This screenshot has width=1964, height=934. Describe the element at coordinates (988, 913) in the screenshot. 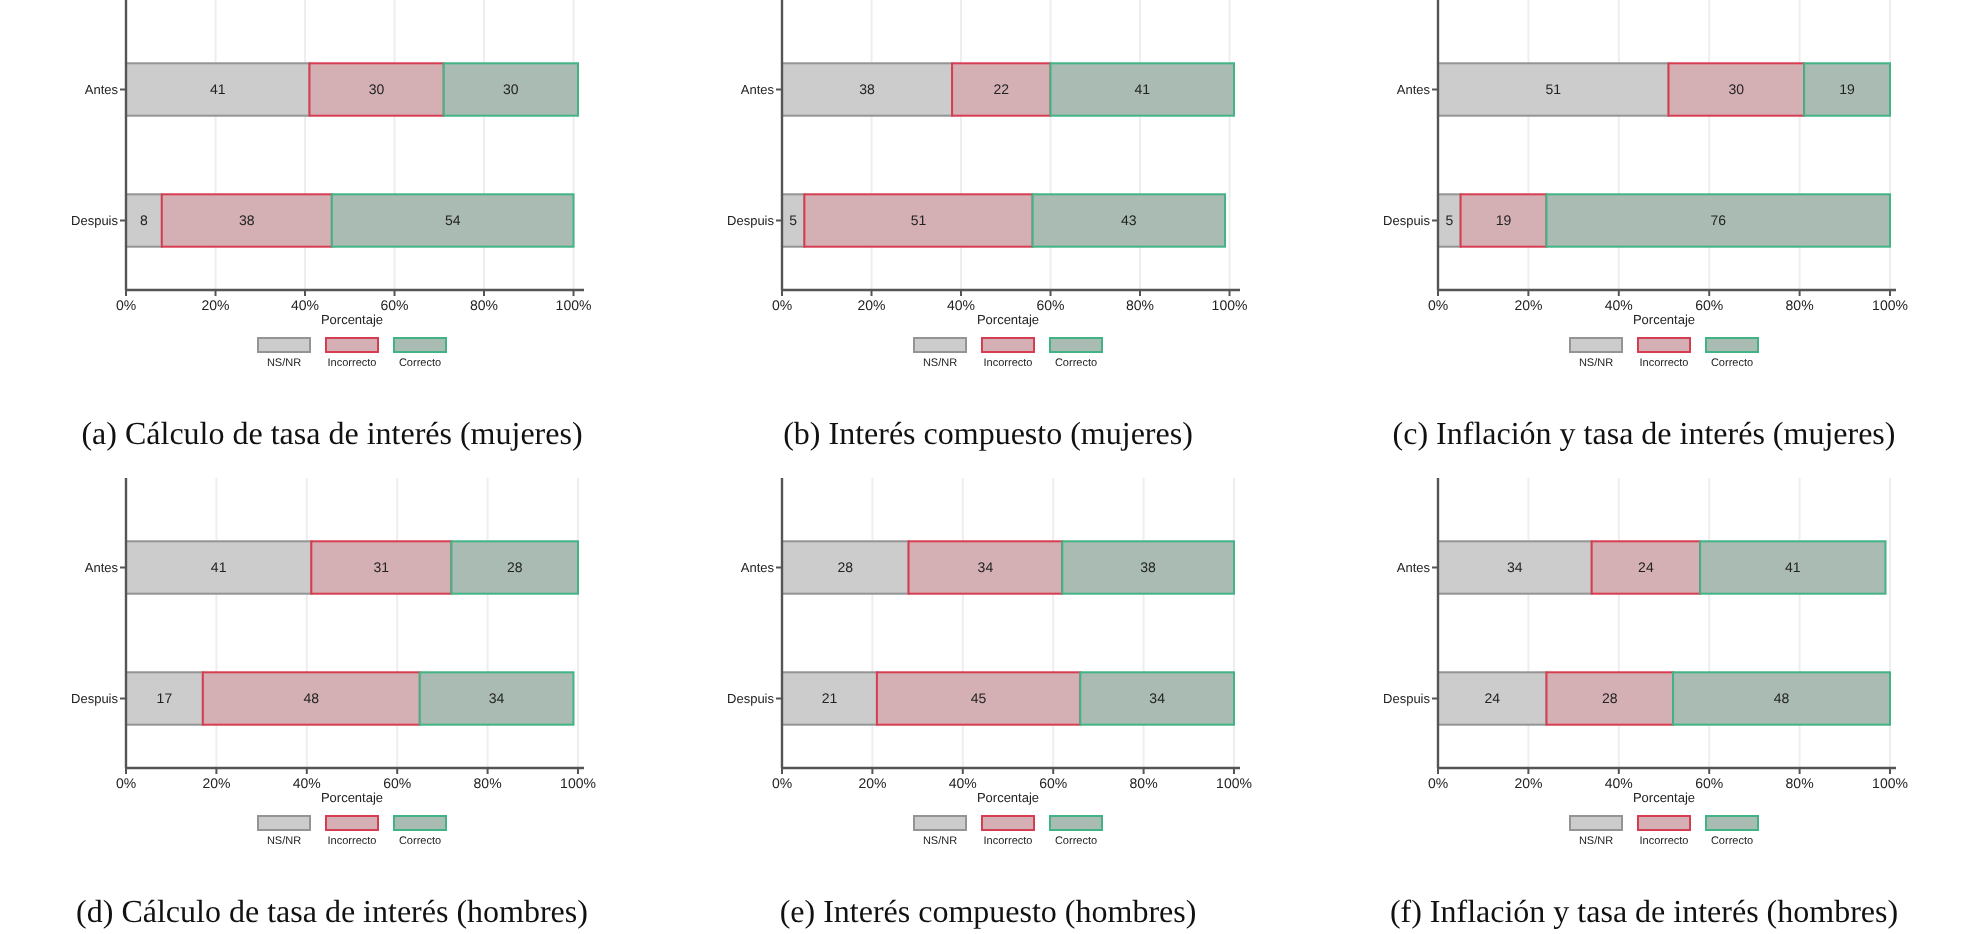

I see `text: (e) Interés compuesto (hombres)` at that location.